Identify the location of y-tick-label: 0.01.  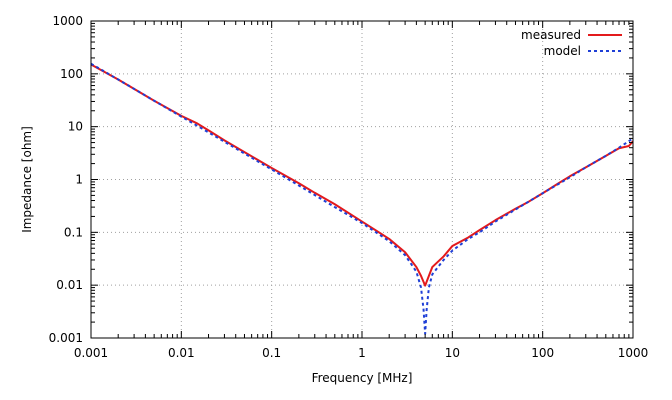
(69, 285).